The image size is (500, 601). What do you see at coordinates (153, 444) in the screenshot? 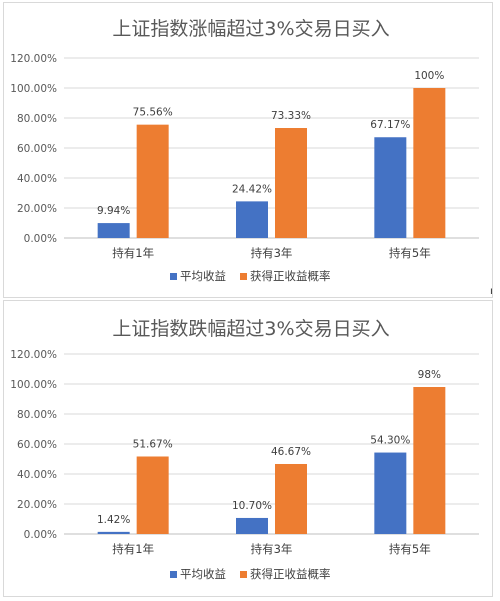
I see `data-label: 51.67%` at bounding box center [153, 444].